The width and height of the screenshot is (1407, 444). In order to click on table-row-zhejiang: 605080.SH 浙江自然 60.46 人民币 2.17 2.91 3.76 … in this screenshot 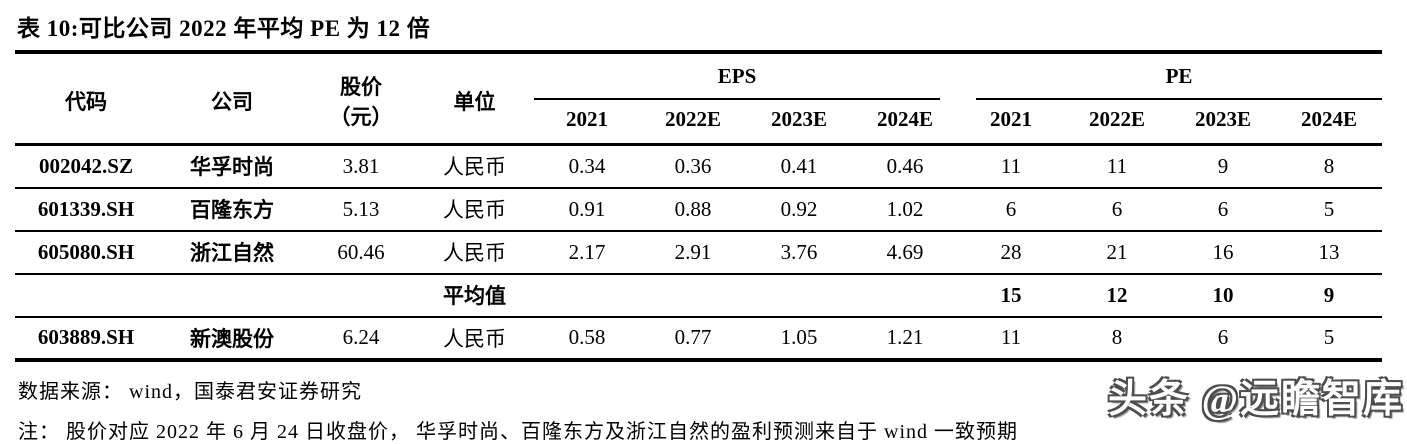, I will do `click(699, 252)`.